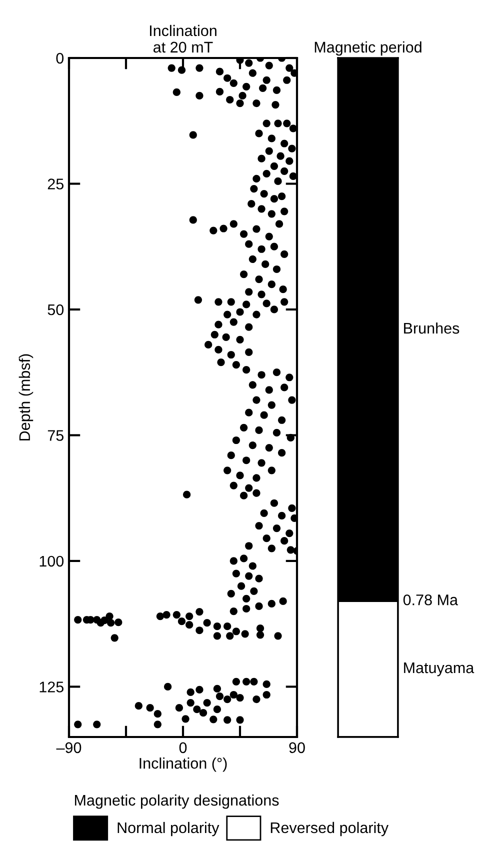  Describe the element at coordinates (177, 801) in the screenshot. I see `legend-title: Magnetic polarity designations` at that location.